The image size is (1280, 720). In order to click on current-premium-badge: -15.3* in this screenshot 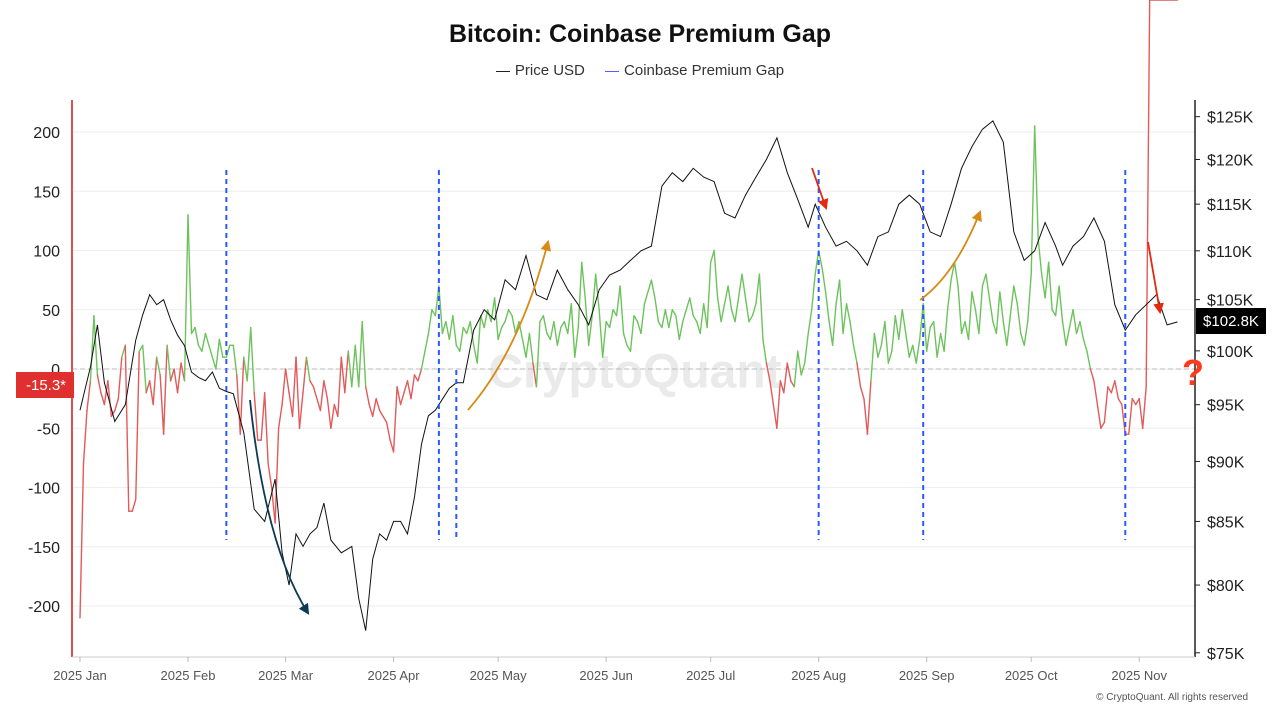, I will do `click(46, 385)`.